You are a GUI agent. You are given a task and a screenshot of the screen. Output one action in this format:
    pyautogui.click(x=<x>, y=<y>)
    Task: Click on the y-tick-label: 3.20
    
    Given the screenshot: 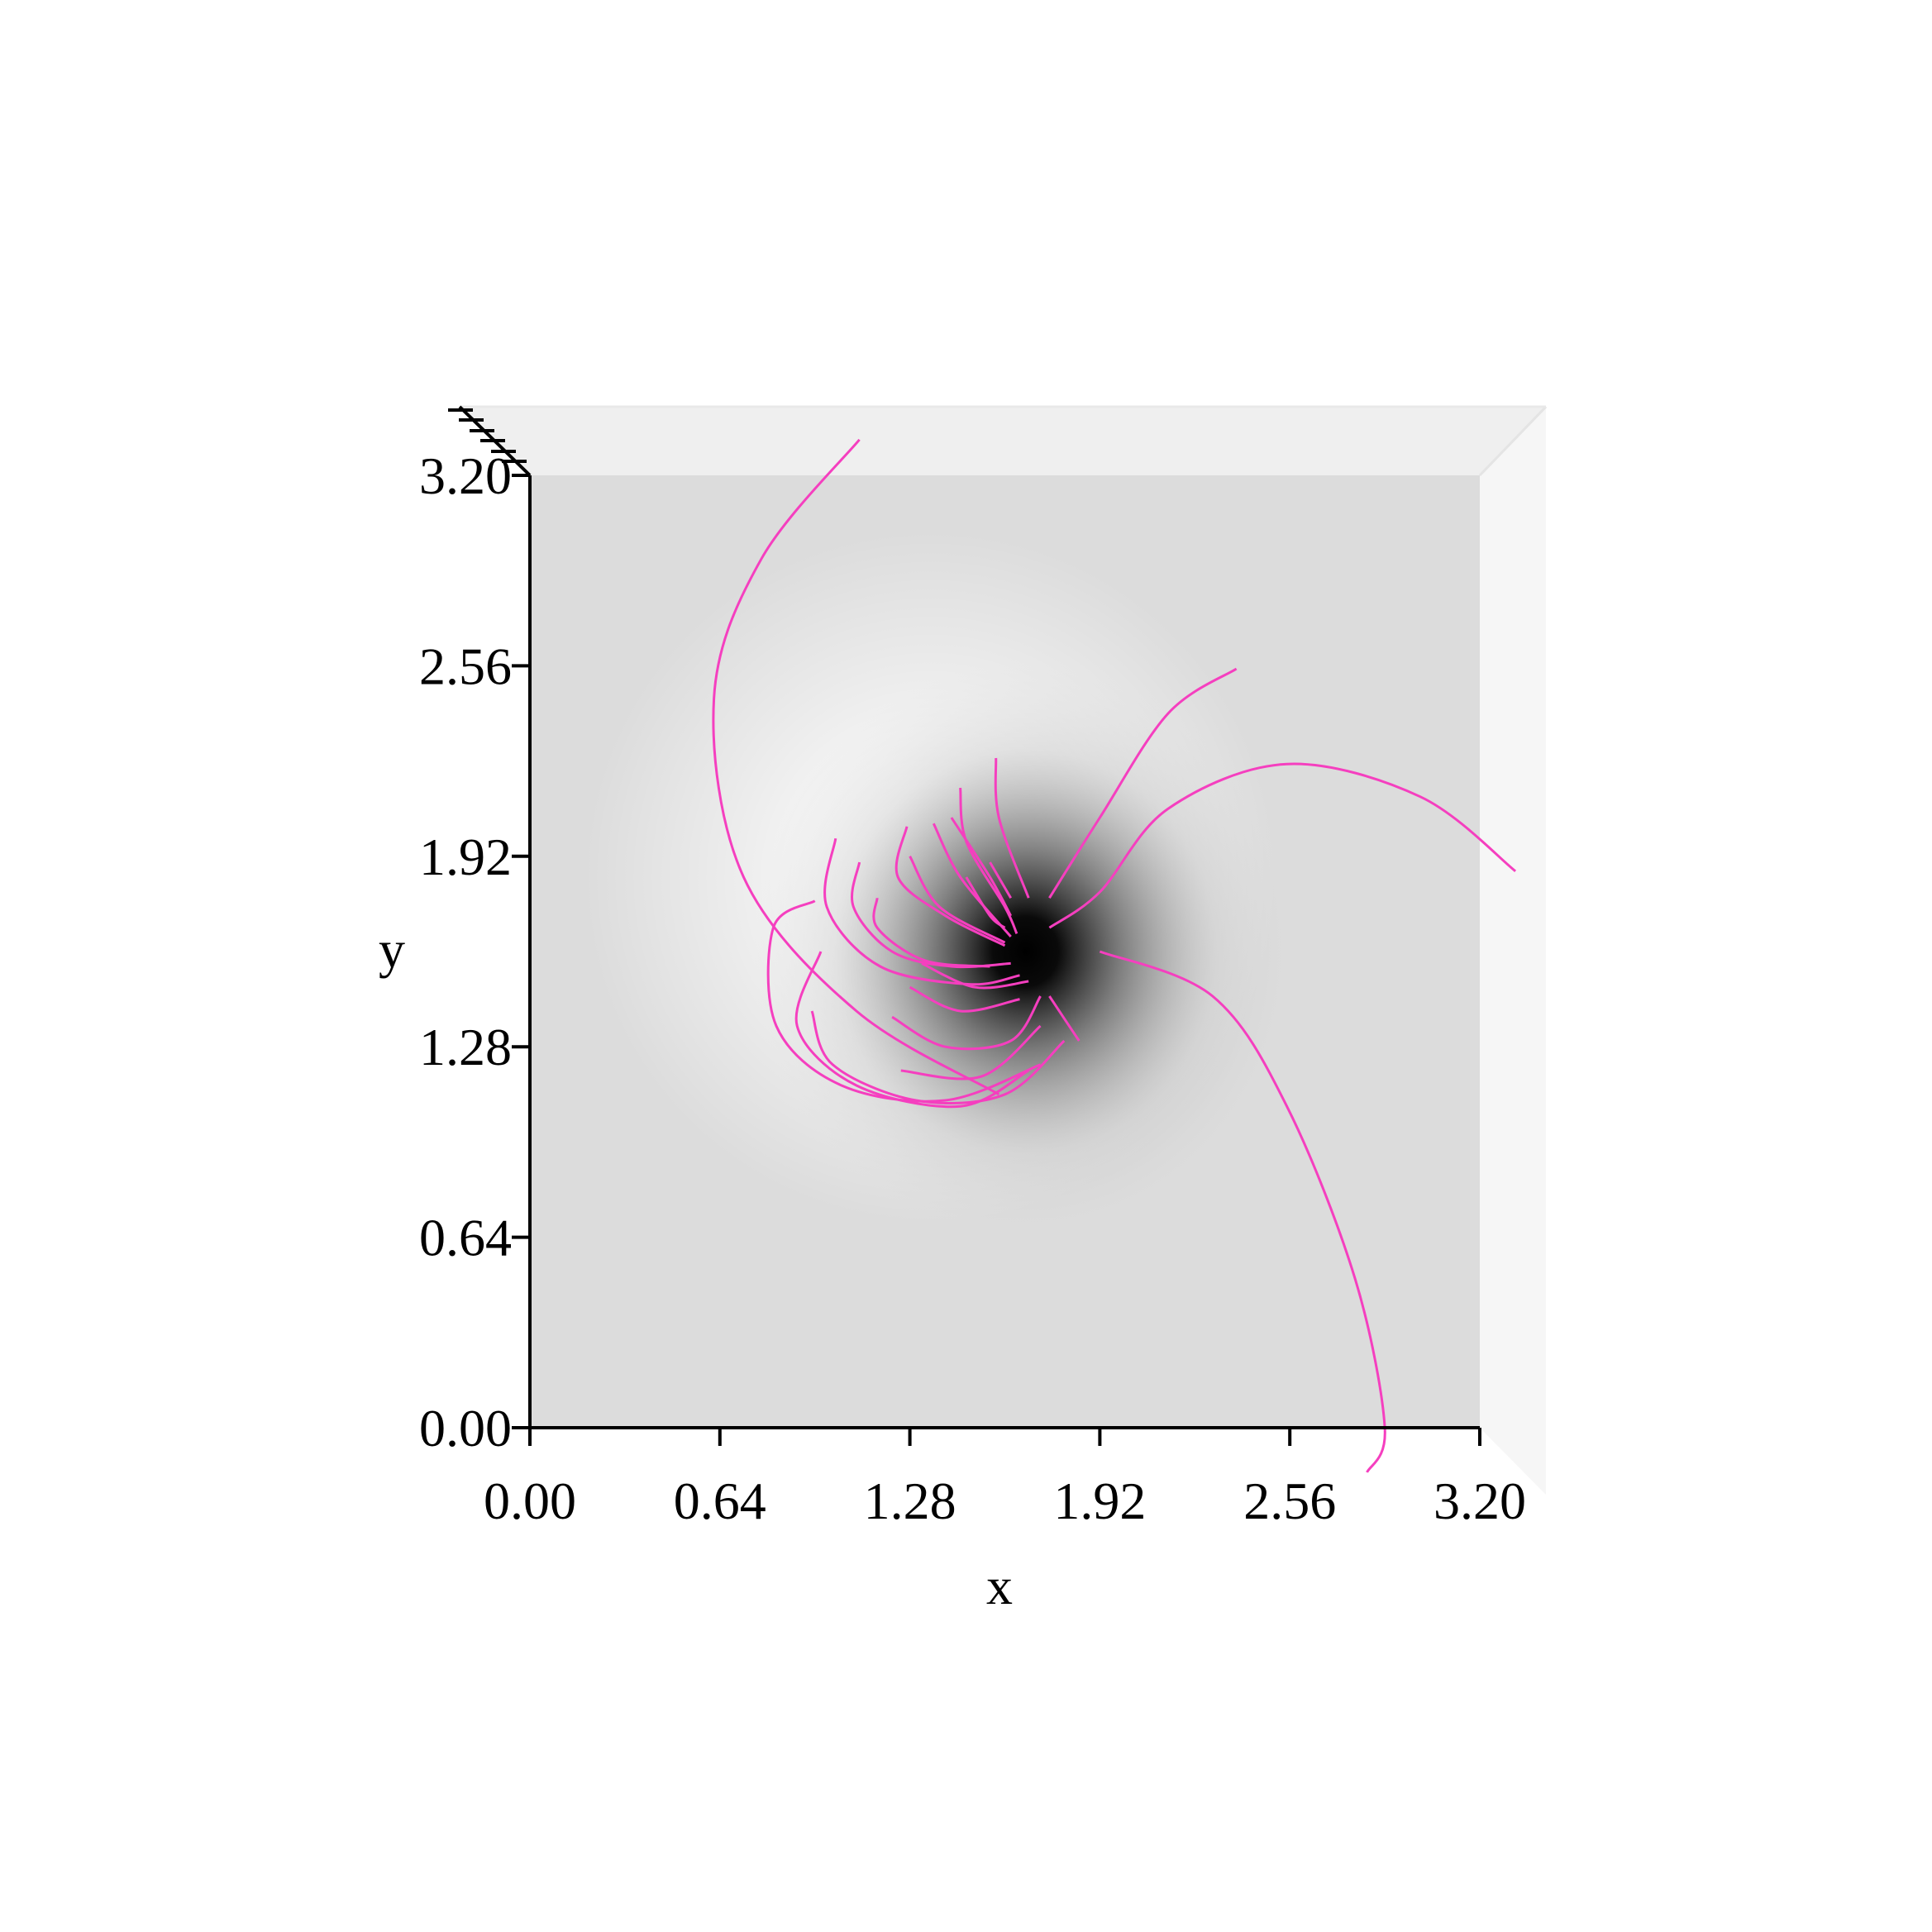 What is the action you would take?
    pyautogui.click(x=465, y=475)
    